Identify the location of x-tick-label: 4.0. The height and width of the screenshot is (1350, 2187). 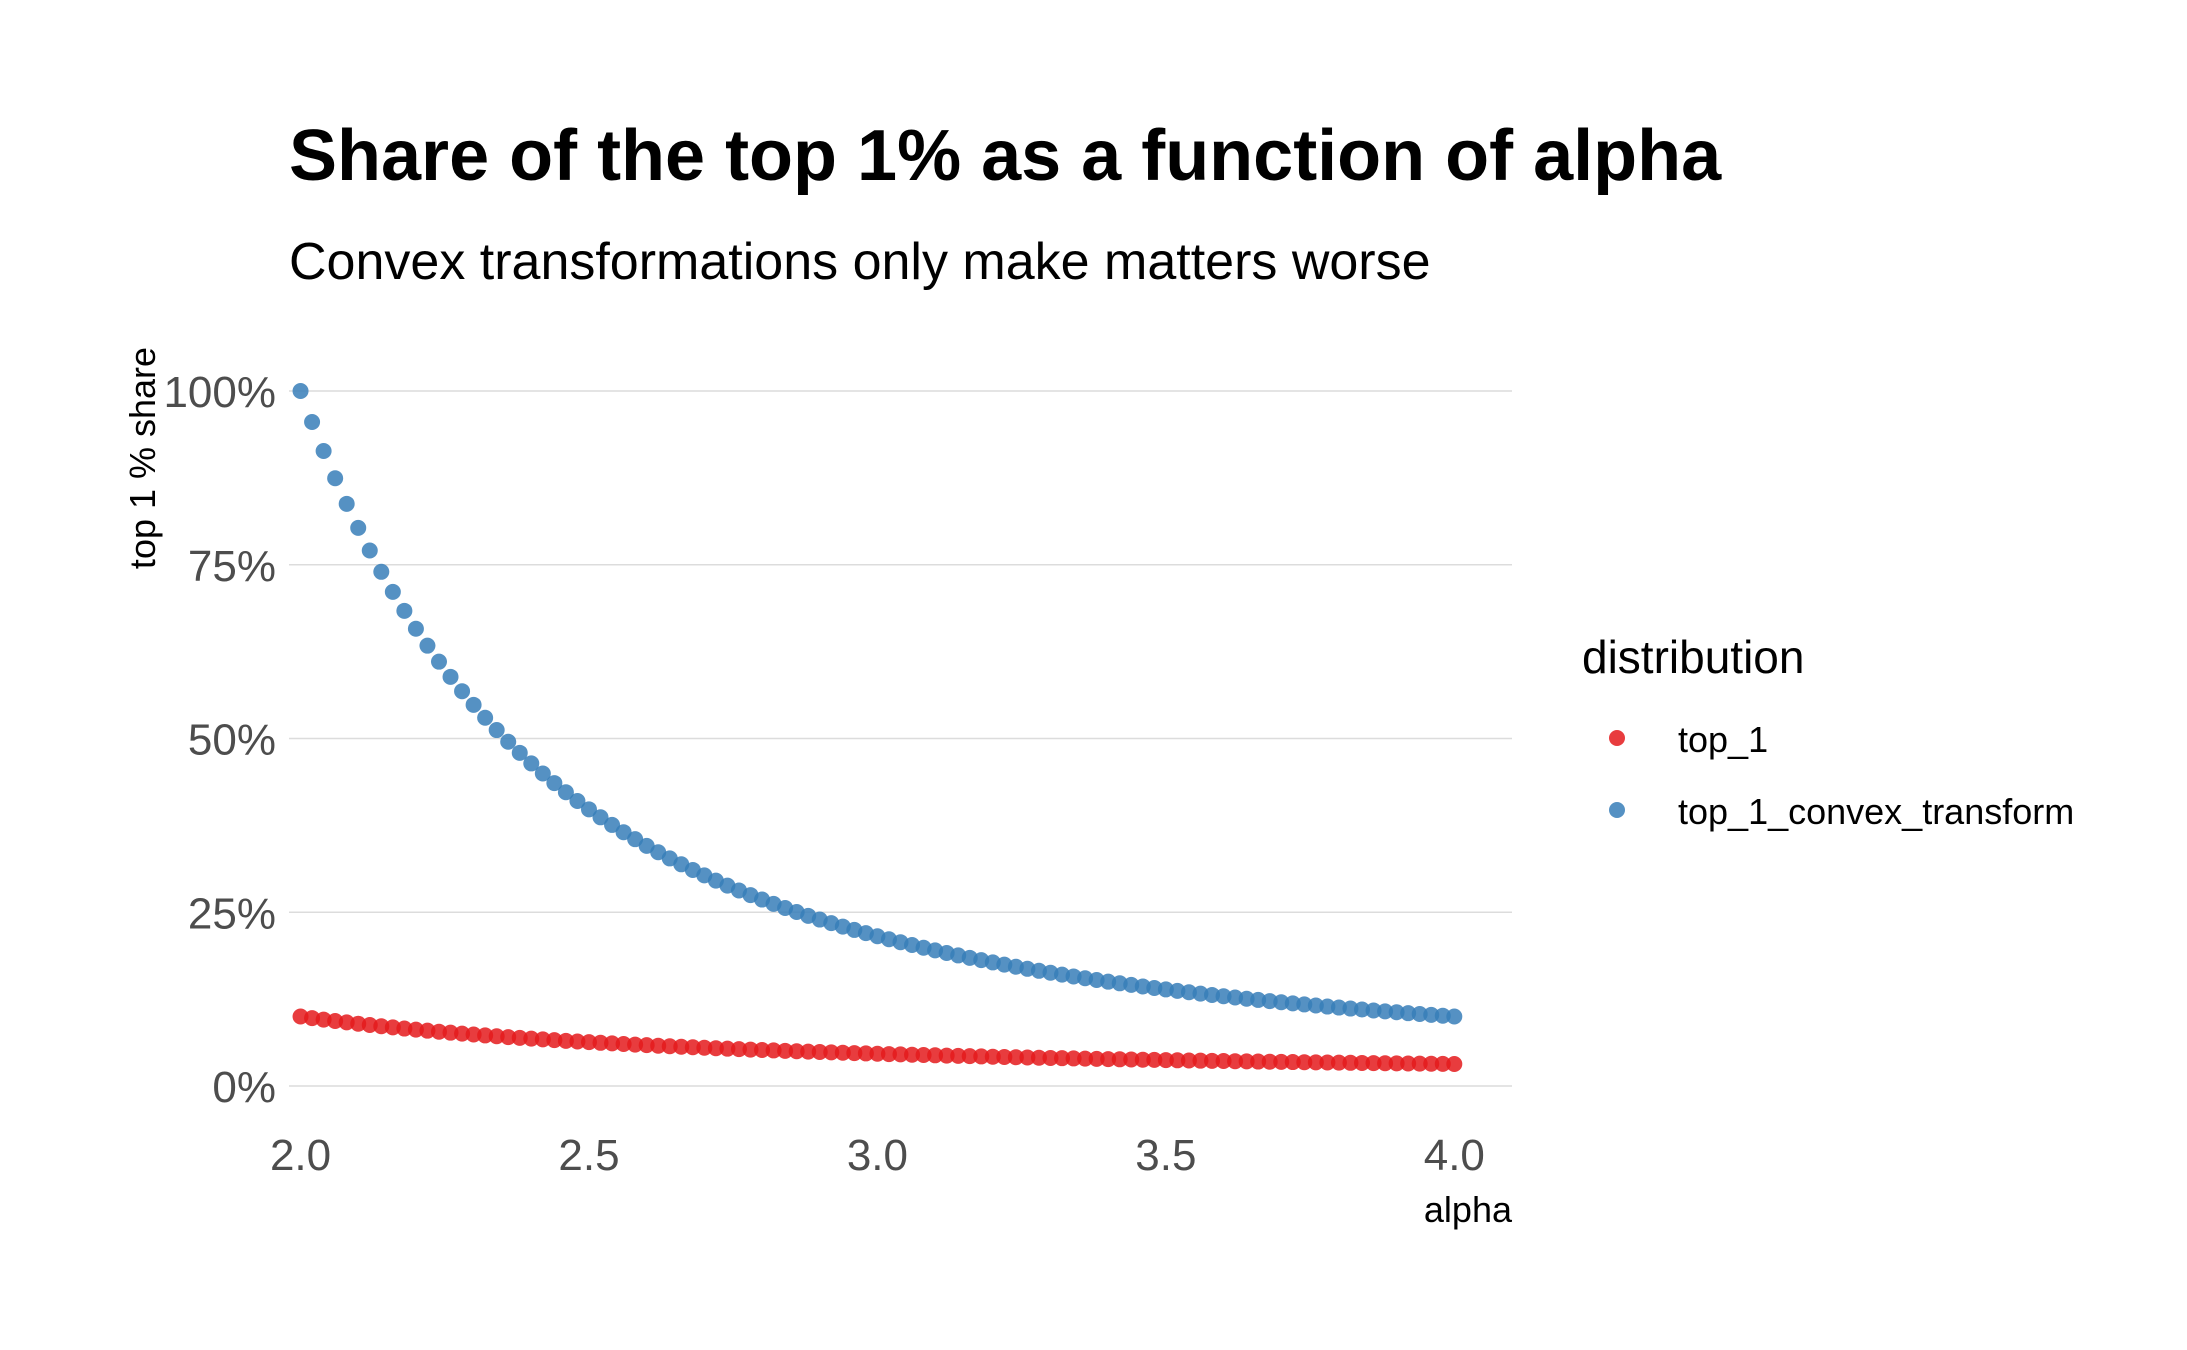
(1454, 1155).